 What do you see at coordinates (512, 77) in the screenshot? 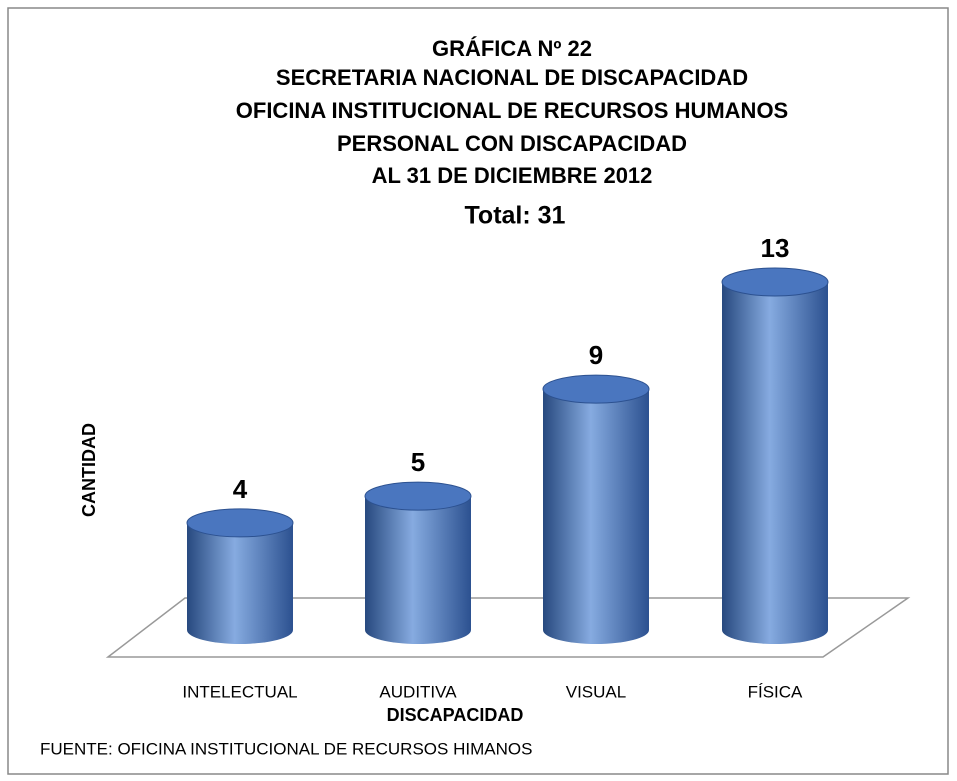
I see `chart-title: SECRETARIA NACIONAL DE DISCAPACIDAD` at bounding box center [512, 77].